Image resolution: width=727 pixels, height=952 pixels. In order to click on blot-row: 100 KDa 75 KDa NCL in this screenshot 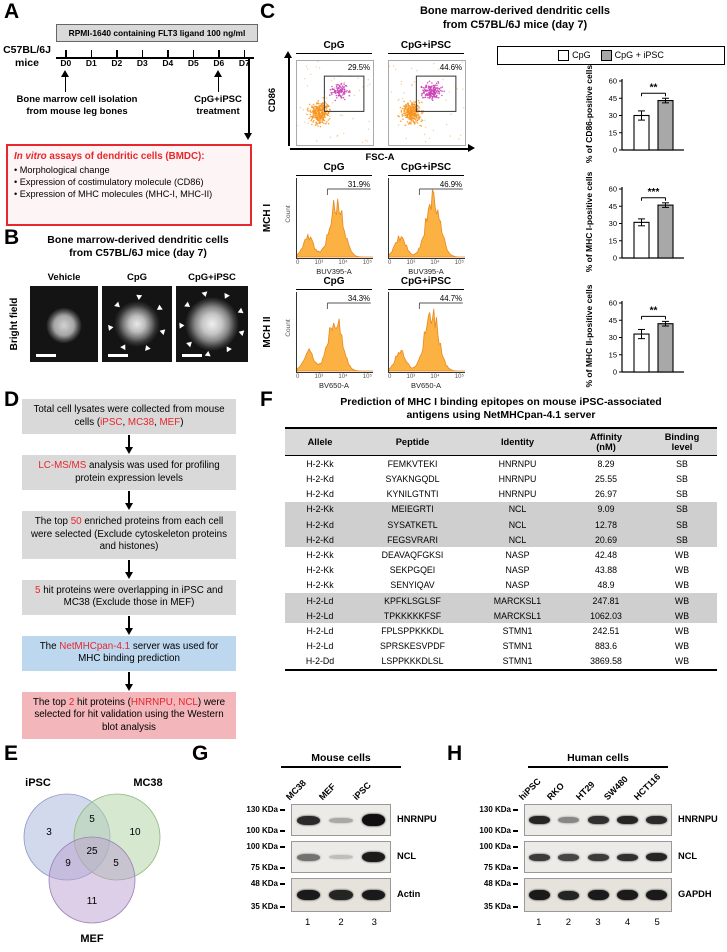, I will do `click(337, 857)`.